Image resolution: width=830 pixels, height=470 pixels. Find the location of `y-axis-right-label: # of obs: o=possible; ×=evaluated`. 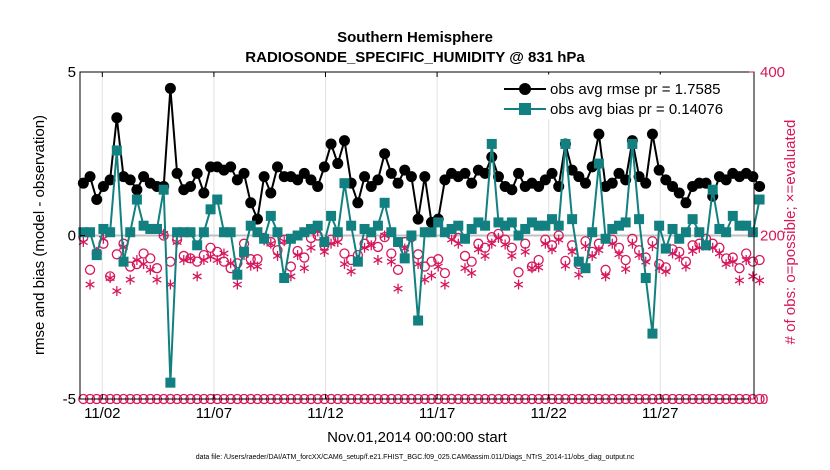

y-axis-right-label: # of obs: o=possible; ×=evaluated is located at coordinates (790, 232).